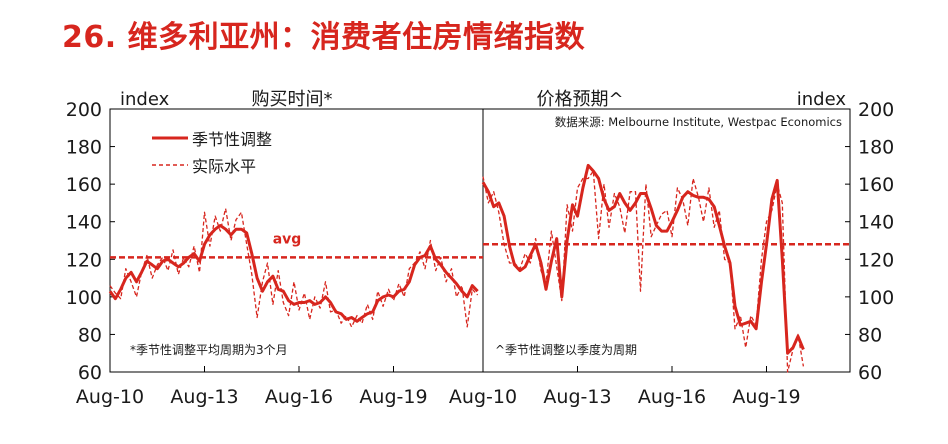 The width and height of the screenshot is (948, 444). I want to click on x-tick-label-1: Aug-10, so click(483, 397).